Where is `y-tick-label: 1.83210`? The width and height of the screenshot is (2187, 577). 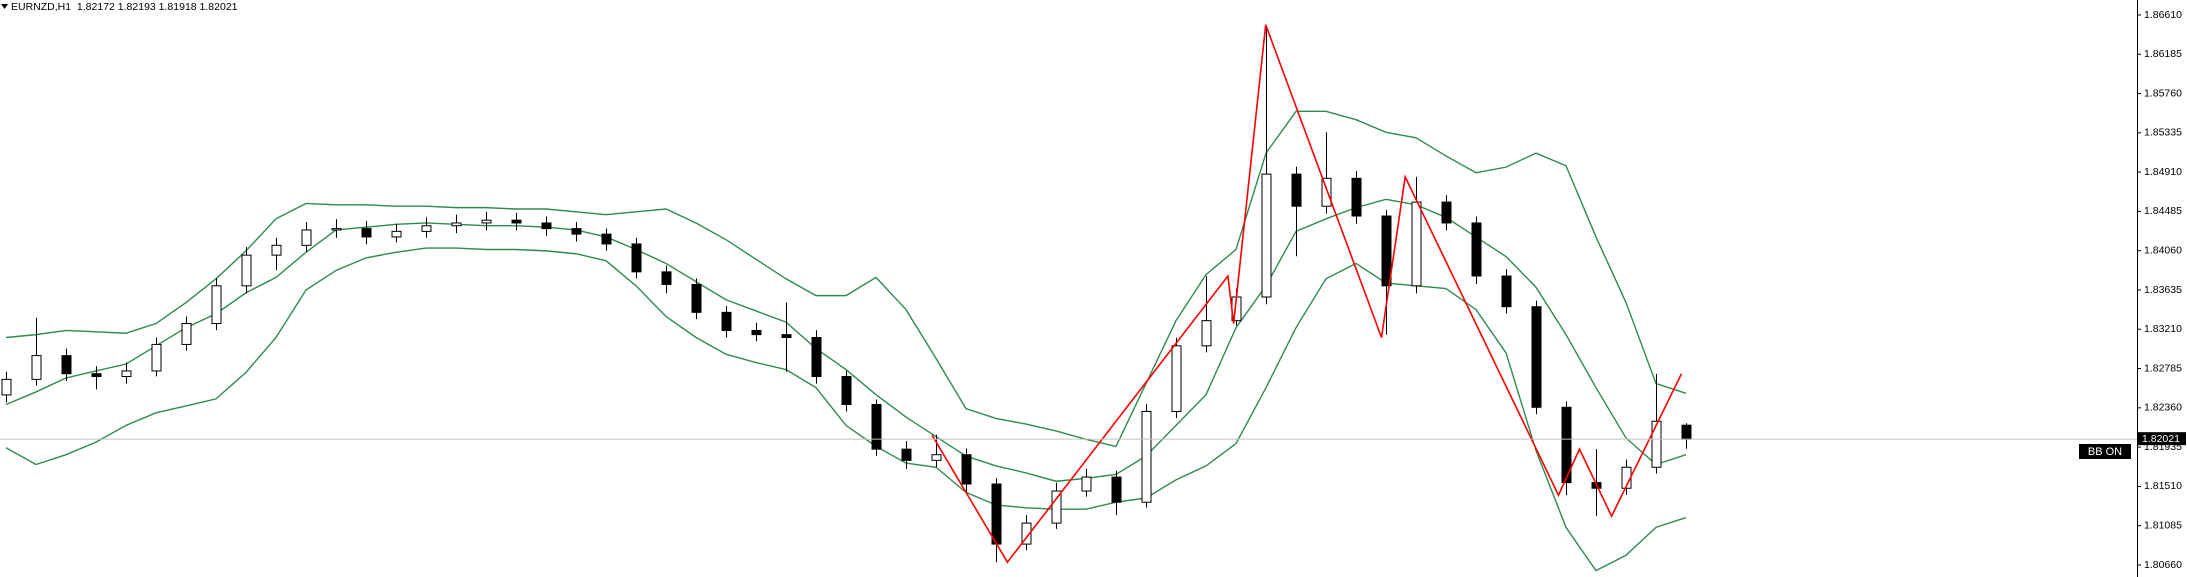 y-tick-label: 1.83210 is located at coordinates (2163, 329).